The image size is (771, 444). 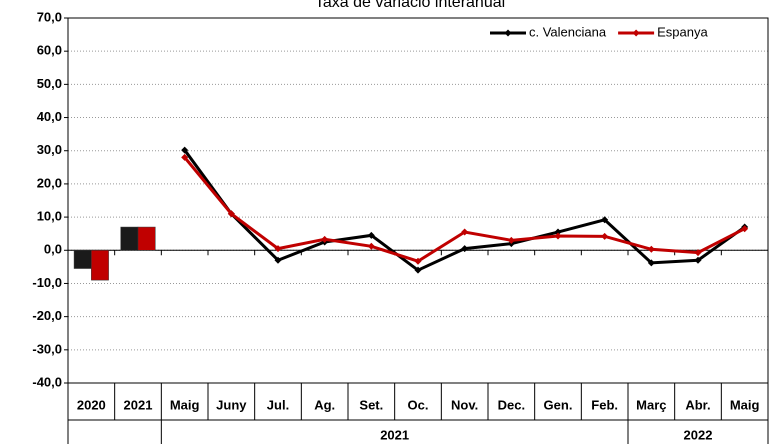 What do you see at coordinates (651, 404) in the screenshot?
I see `x-tick-label: Març` at bounding box center [651, 404].